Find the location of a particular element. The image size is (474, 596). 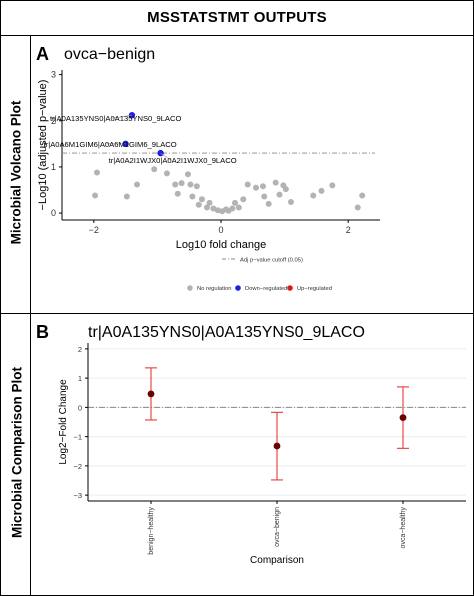

page-title: MSSTATSTMT OUTPUTS is located at coordinates (237, 17).